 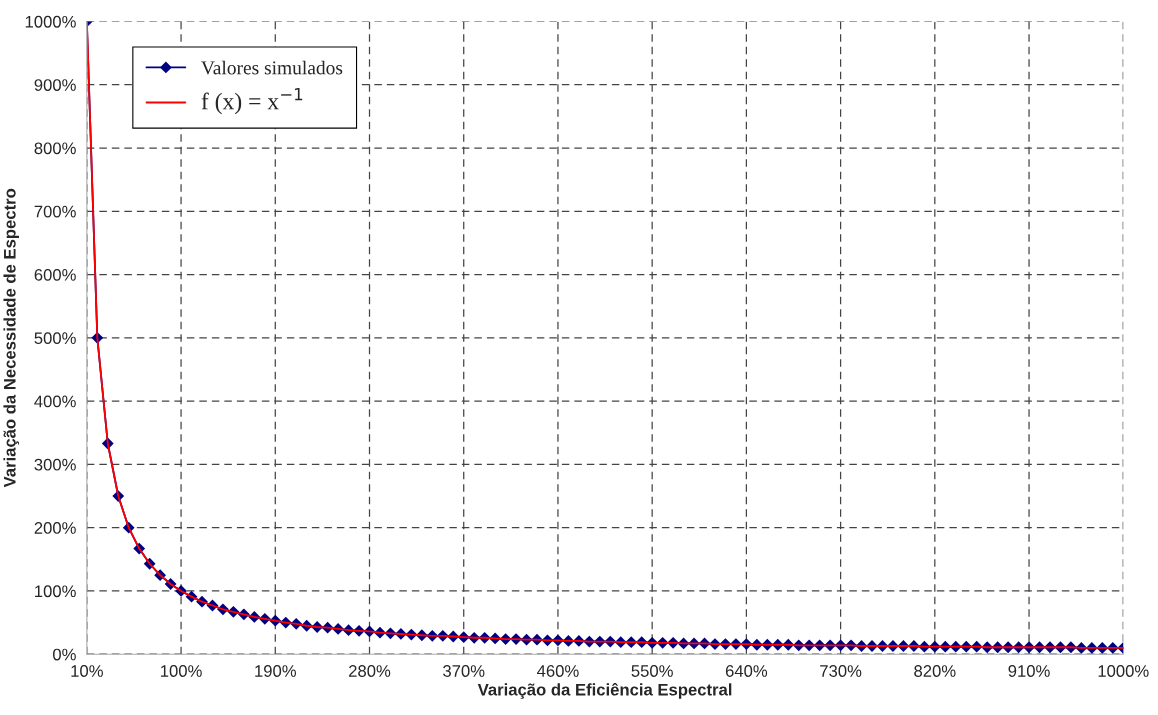 What do you see at coordinates (558, 671) in the screenshot?
I see `x-tick-label: 460%` at bounding box center [558, 671].